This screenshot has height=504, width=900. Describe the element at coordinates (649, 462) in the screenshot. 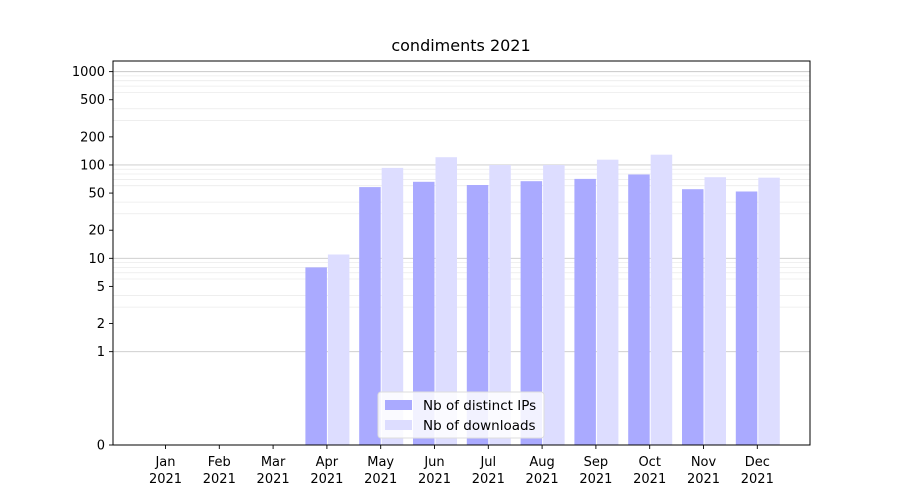

I see `x-tick-label-month: Oct` at that location.